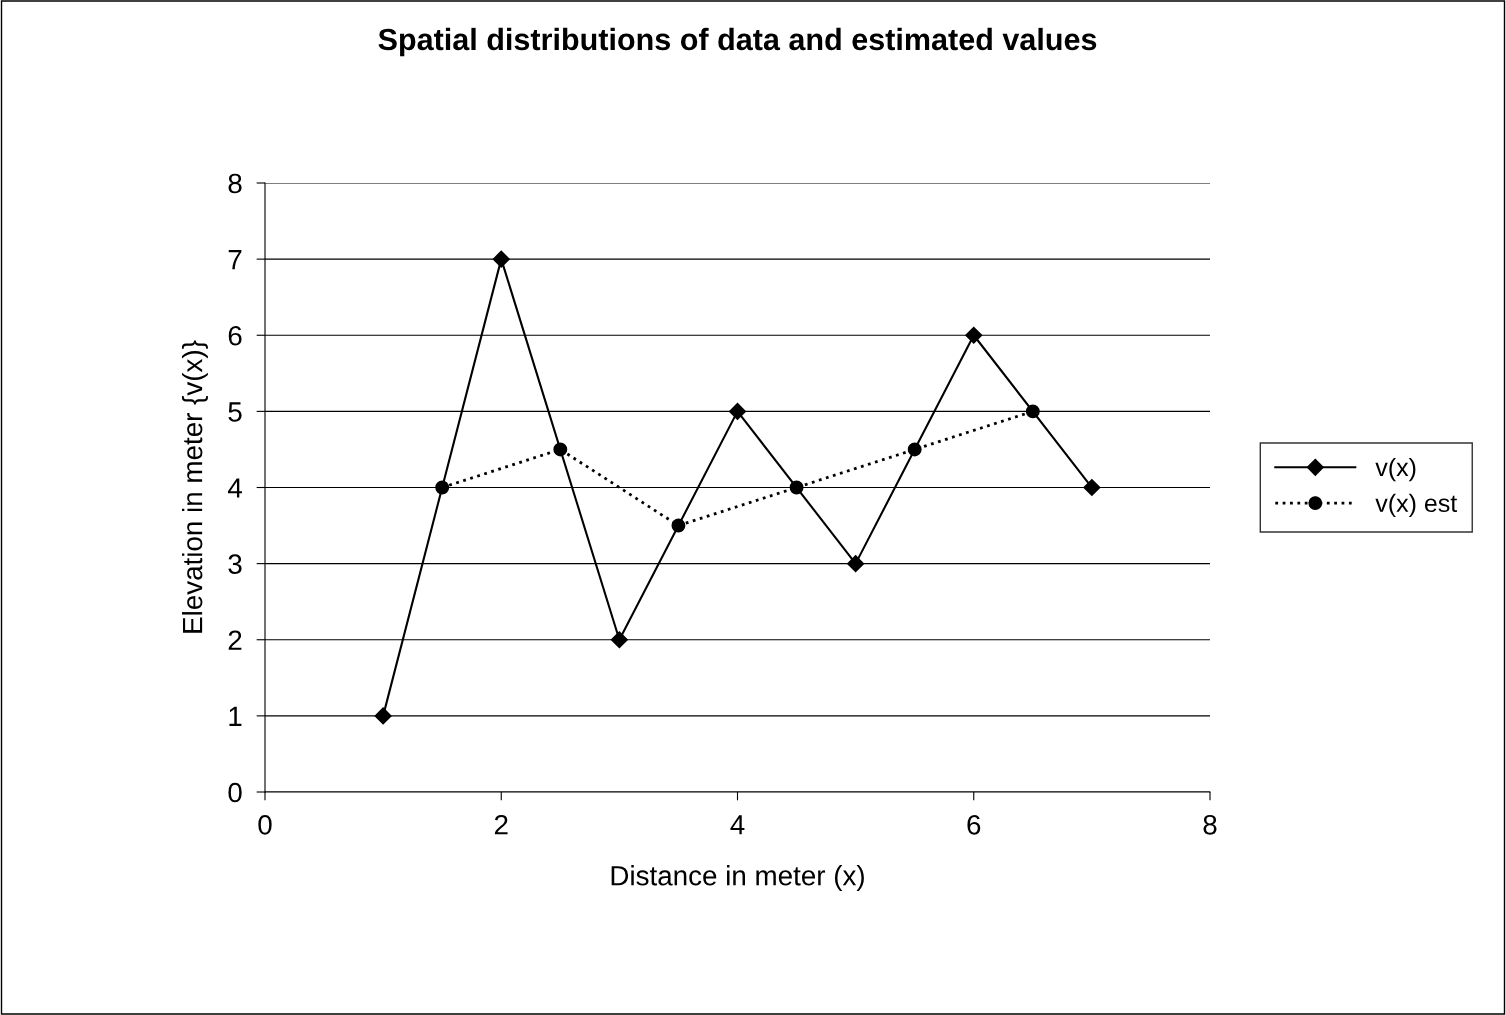 The width and height of the screenshot is (1506, 1015). What do you see at coordinates (737, 878) in the screenshot?
I see `x-axis-title: Distance in meter (x)` at bounding box center [737, 878].